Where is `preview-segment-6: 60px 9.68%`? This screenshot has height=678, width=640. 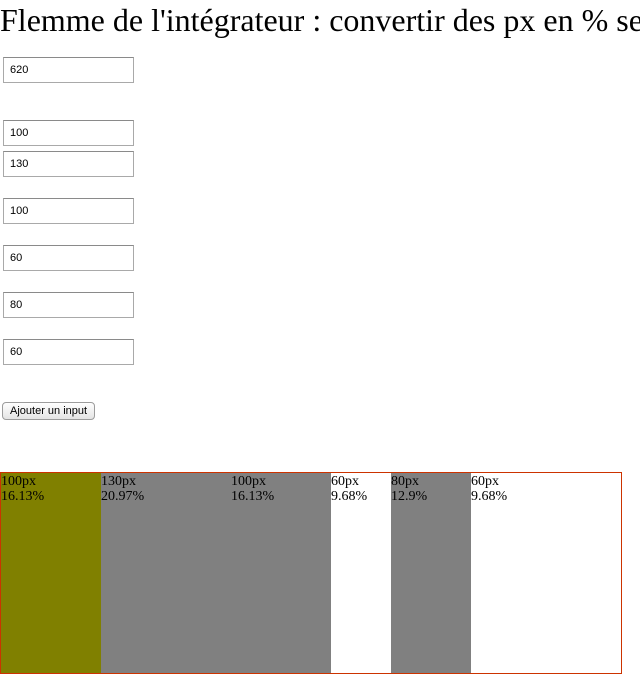
preview-segment-6: 60px 9.68% is located at coordinates (500, 573).